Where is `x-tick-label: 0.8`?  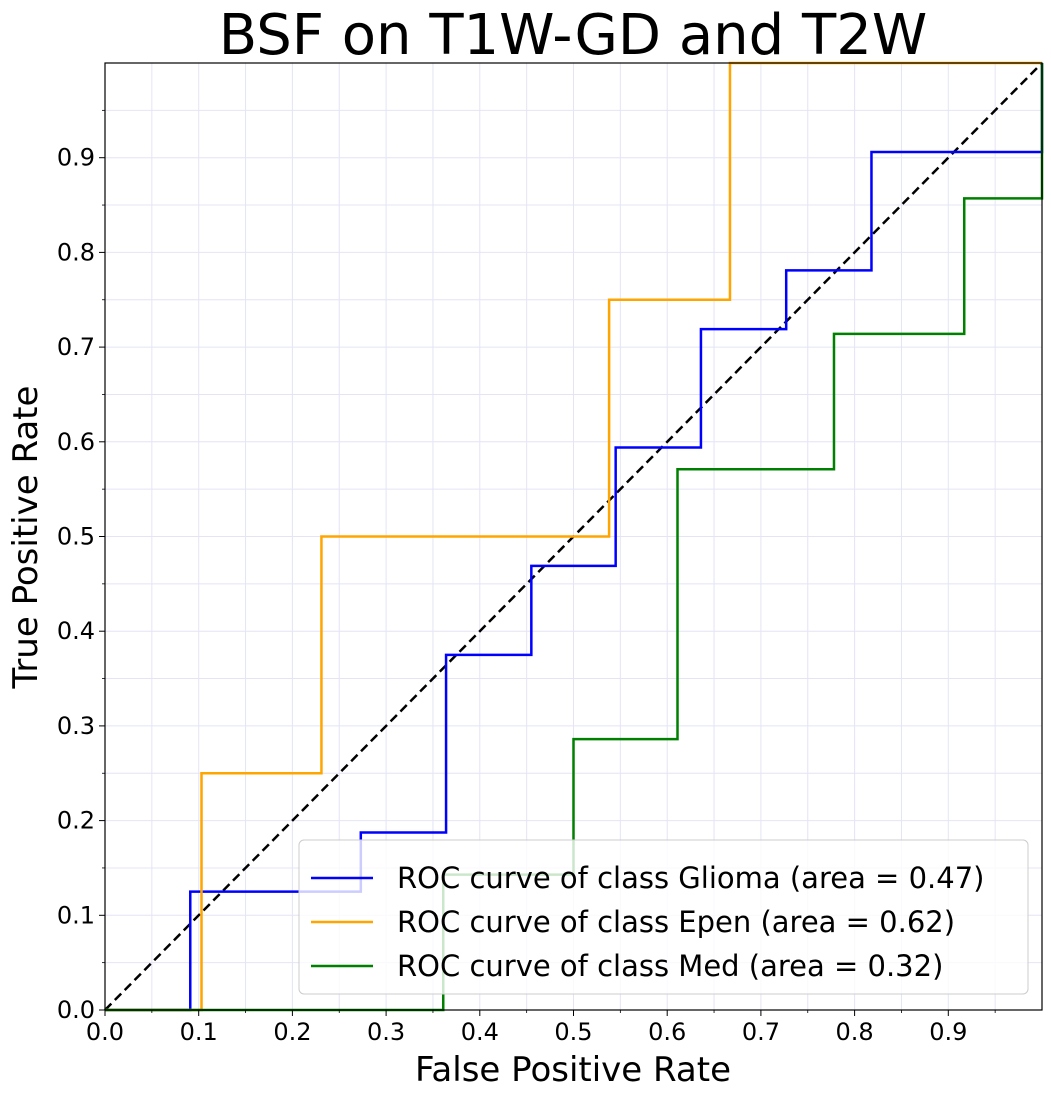 x-tick-label: 0.8 is located at coordinates (855, 1032).